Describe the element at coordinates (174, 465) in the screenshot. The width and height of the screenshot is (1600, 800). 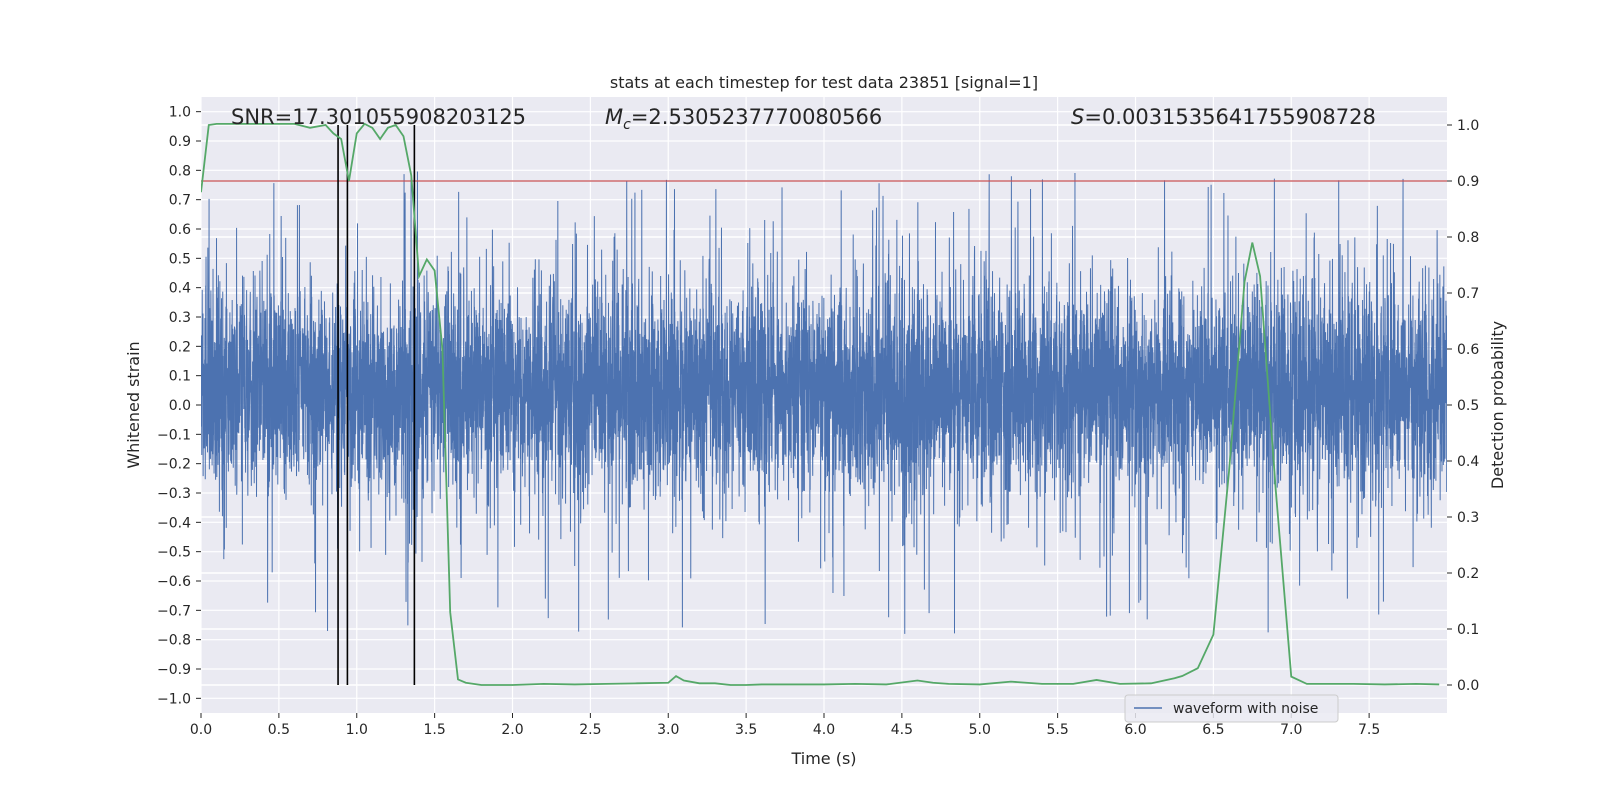
I see `y-left-tick-label: −0.2` at that location.